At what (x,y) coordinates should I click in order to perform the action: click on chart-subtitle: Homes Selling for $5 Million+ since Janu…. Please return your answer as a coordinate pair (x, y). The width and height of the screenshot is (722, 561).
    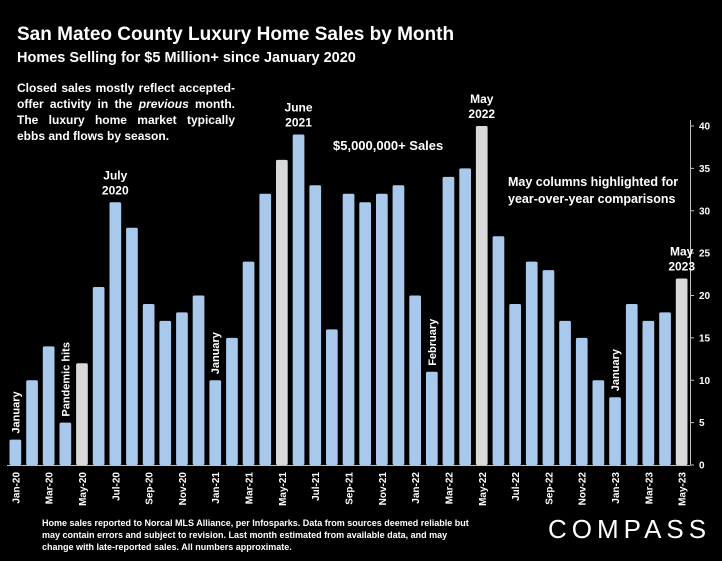
    Looking at the image, I should click on (186, 58).